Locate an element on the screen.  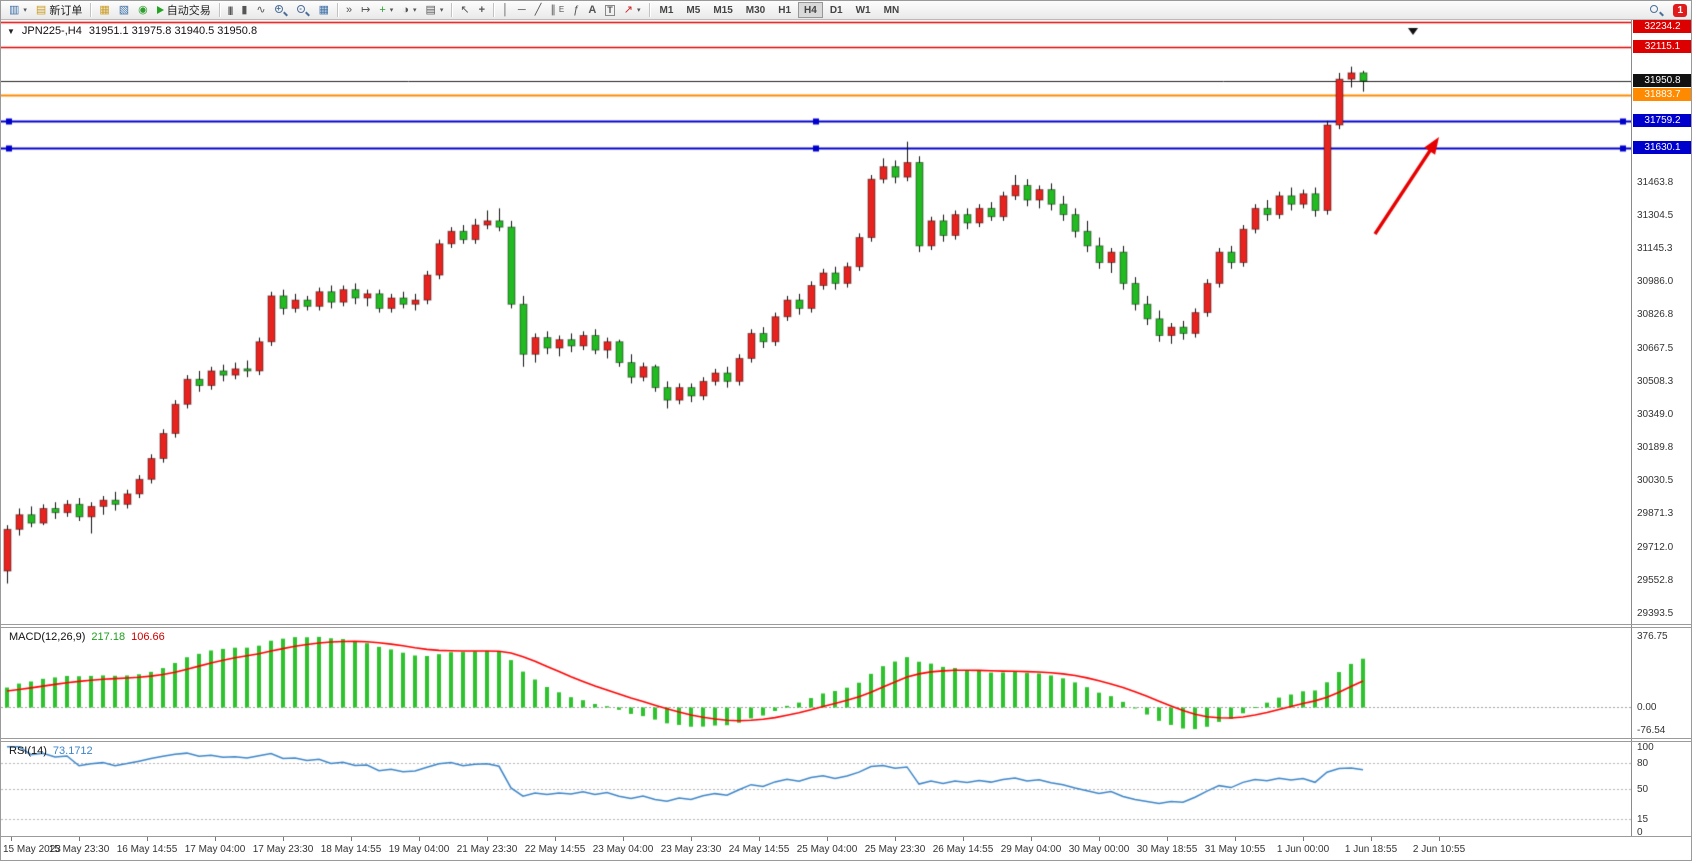
bar-chart-button: ||| is located at coordinates (230, 10).